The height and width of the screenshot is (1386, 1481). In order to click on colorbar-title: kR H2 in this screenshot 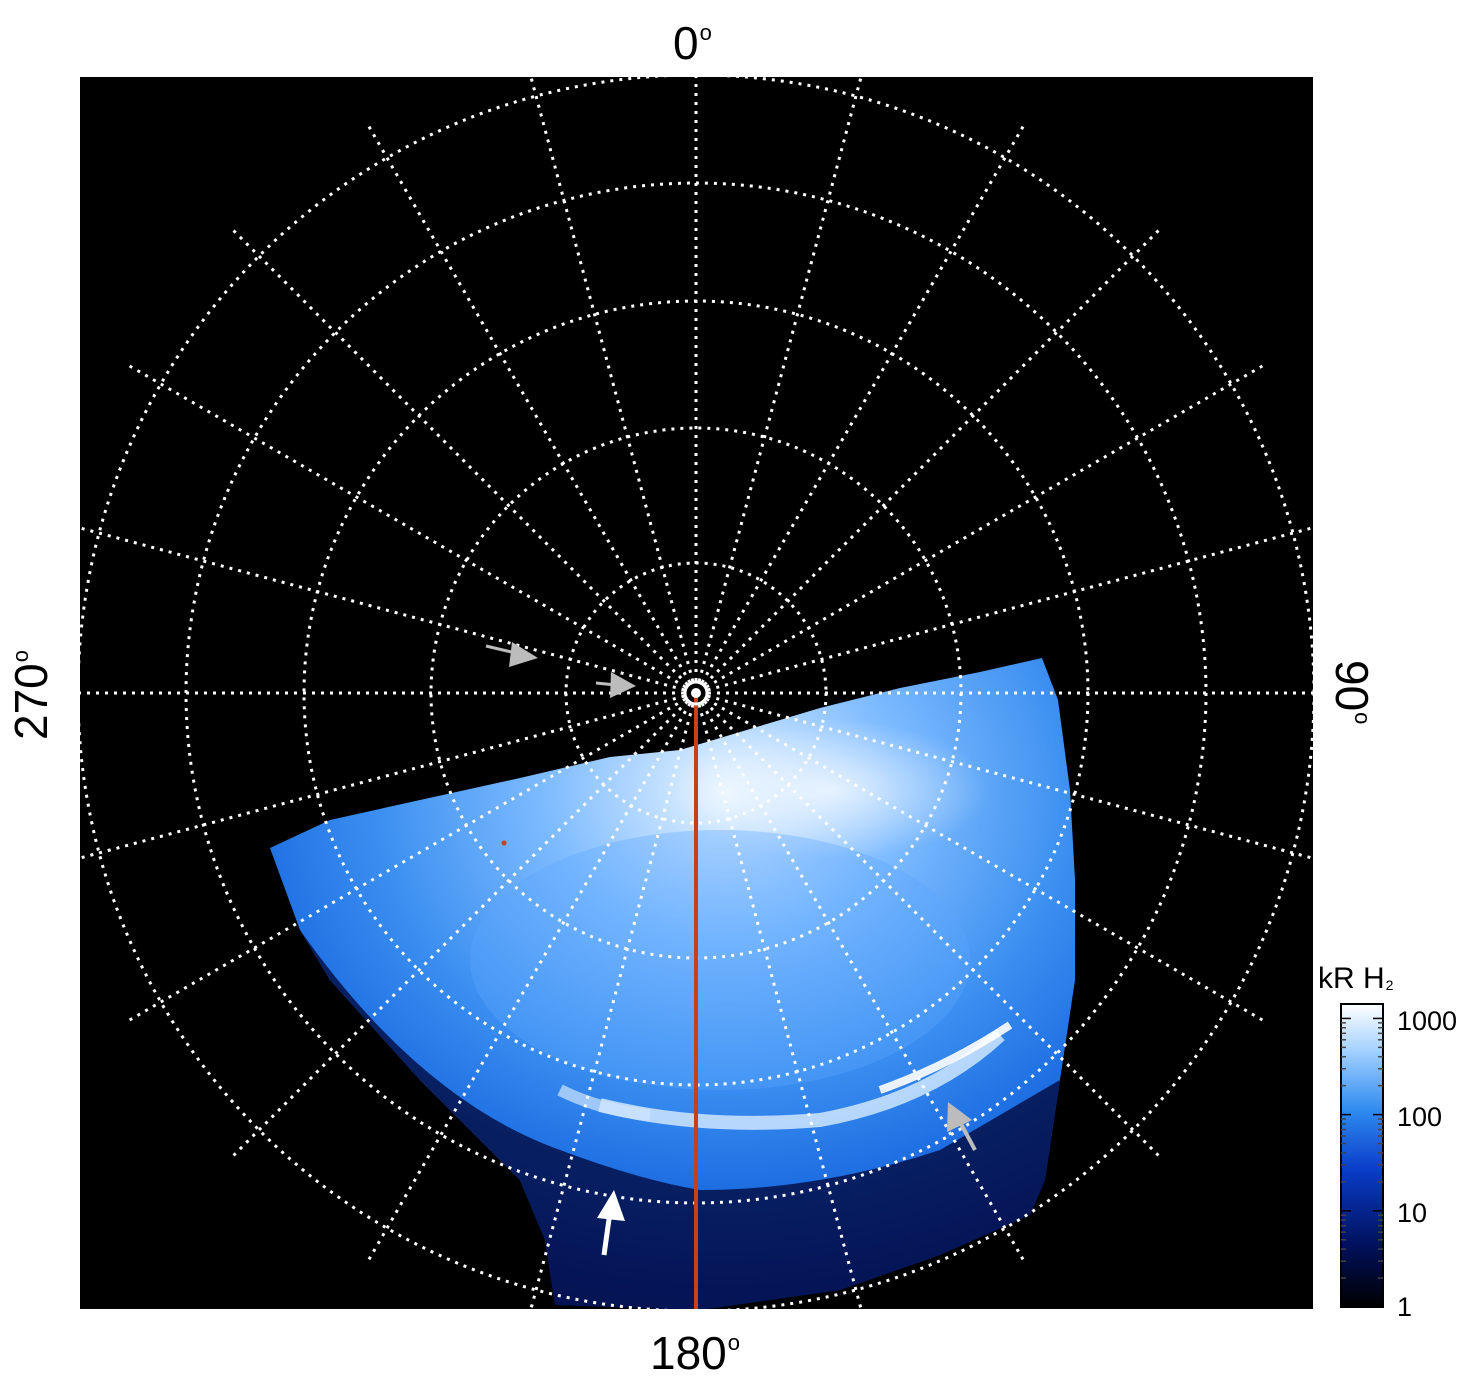, I will do `click(1356, 978)`.